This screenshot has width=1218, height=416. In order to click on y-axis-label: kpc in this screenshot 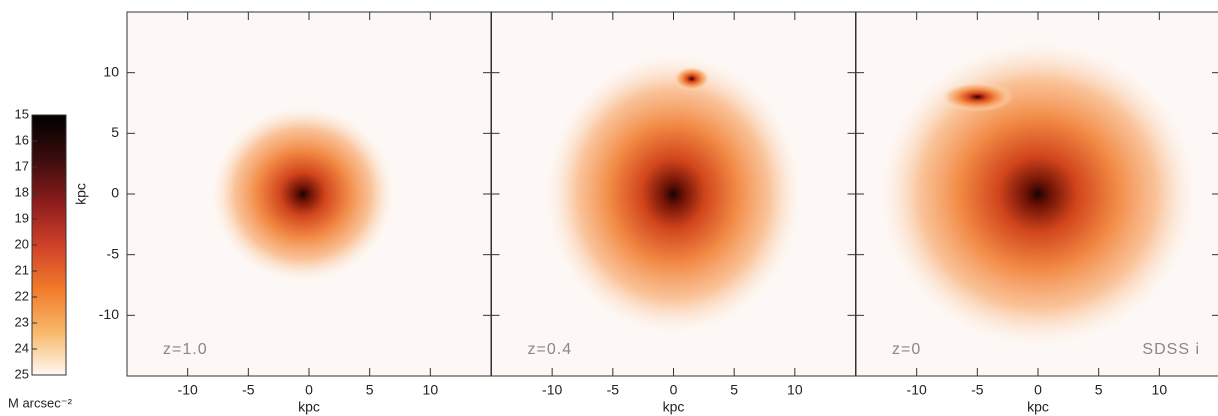, I will do `click(81, 194)`.